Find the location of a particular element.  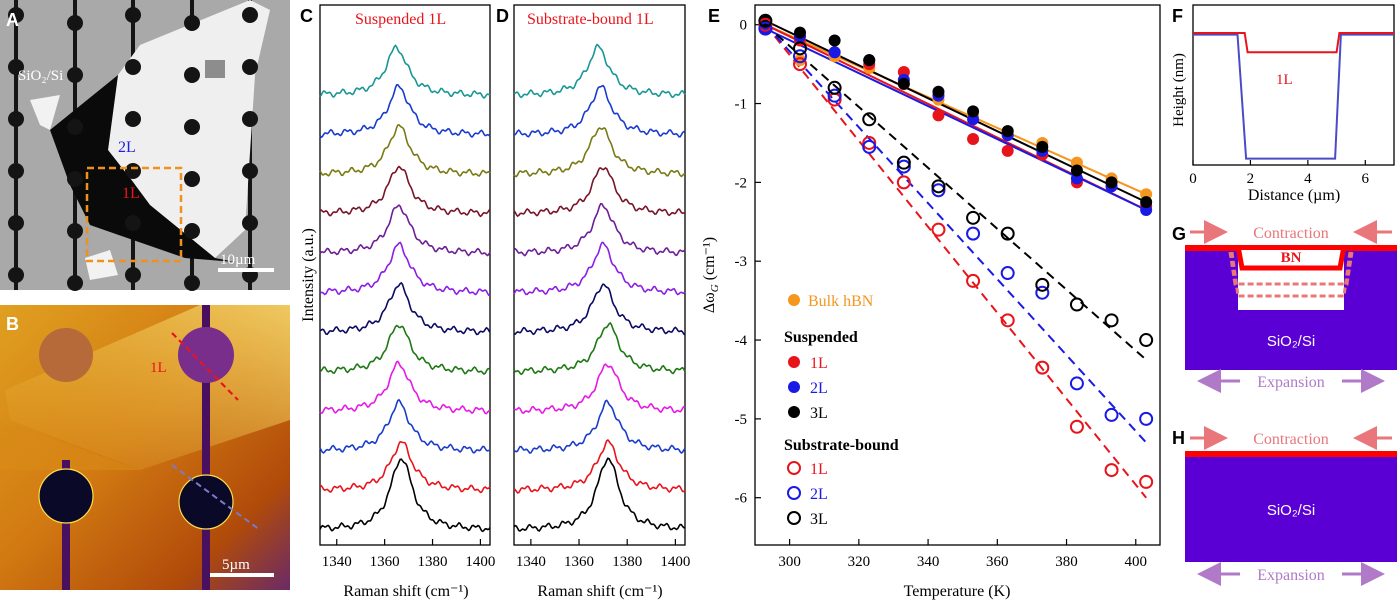

label-substrate-h: SiO₂/Si is located at coordinates (1291, 510).